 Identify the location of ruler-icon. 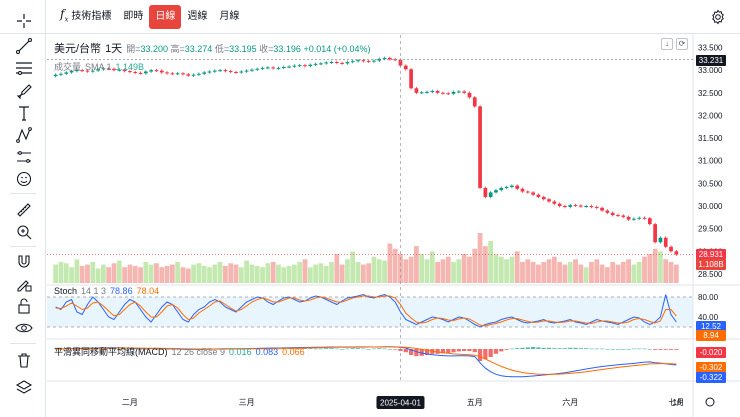
(24, 210).